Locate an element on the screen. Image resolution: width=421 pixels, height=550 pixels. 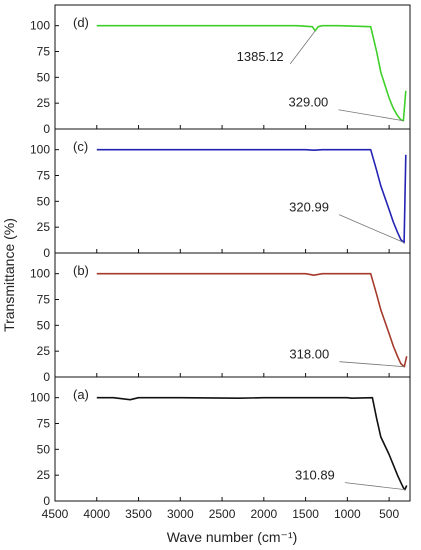
x-axis: 4500 4000 3500 3000 2500 2000 1500 1000 500 is located at coordinates (221, 514).